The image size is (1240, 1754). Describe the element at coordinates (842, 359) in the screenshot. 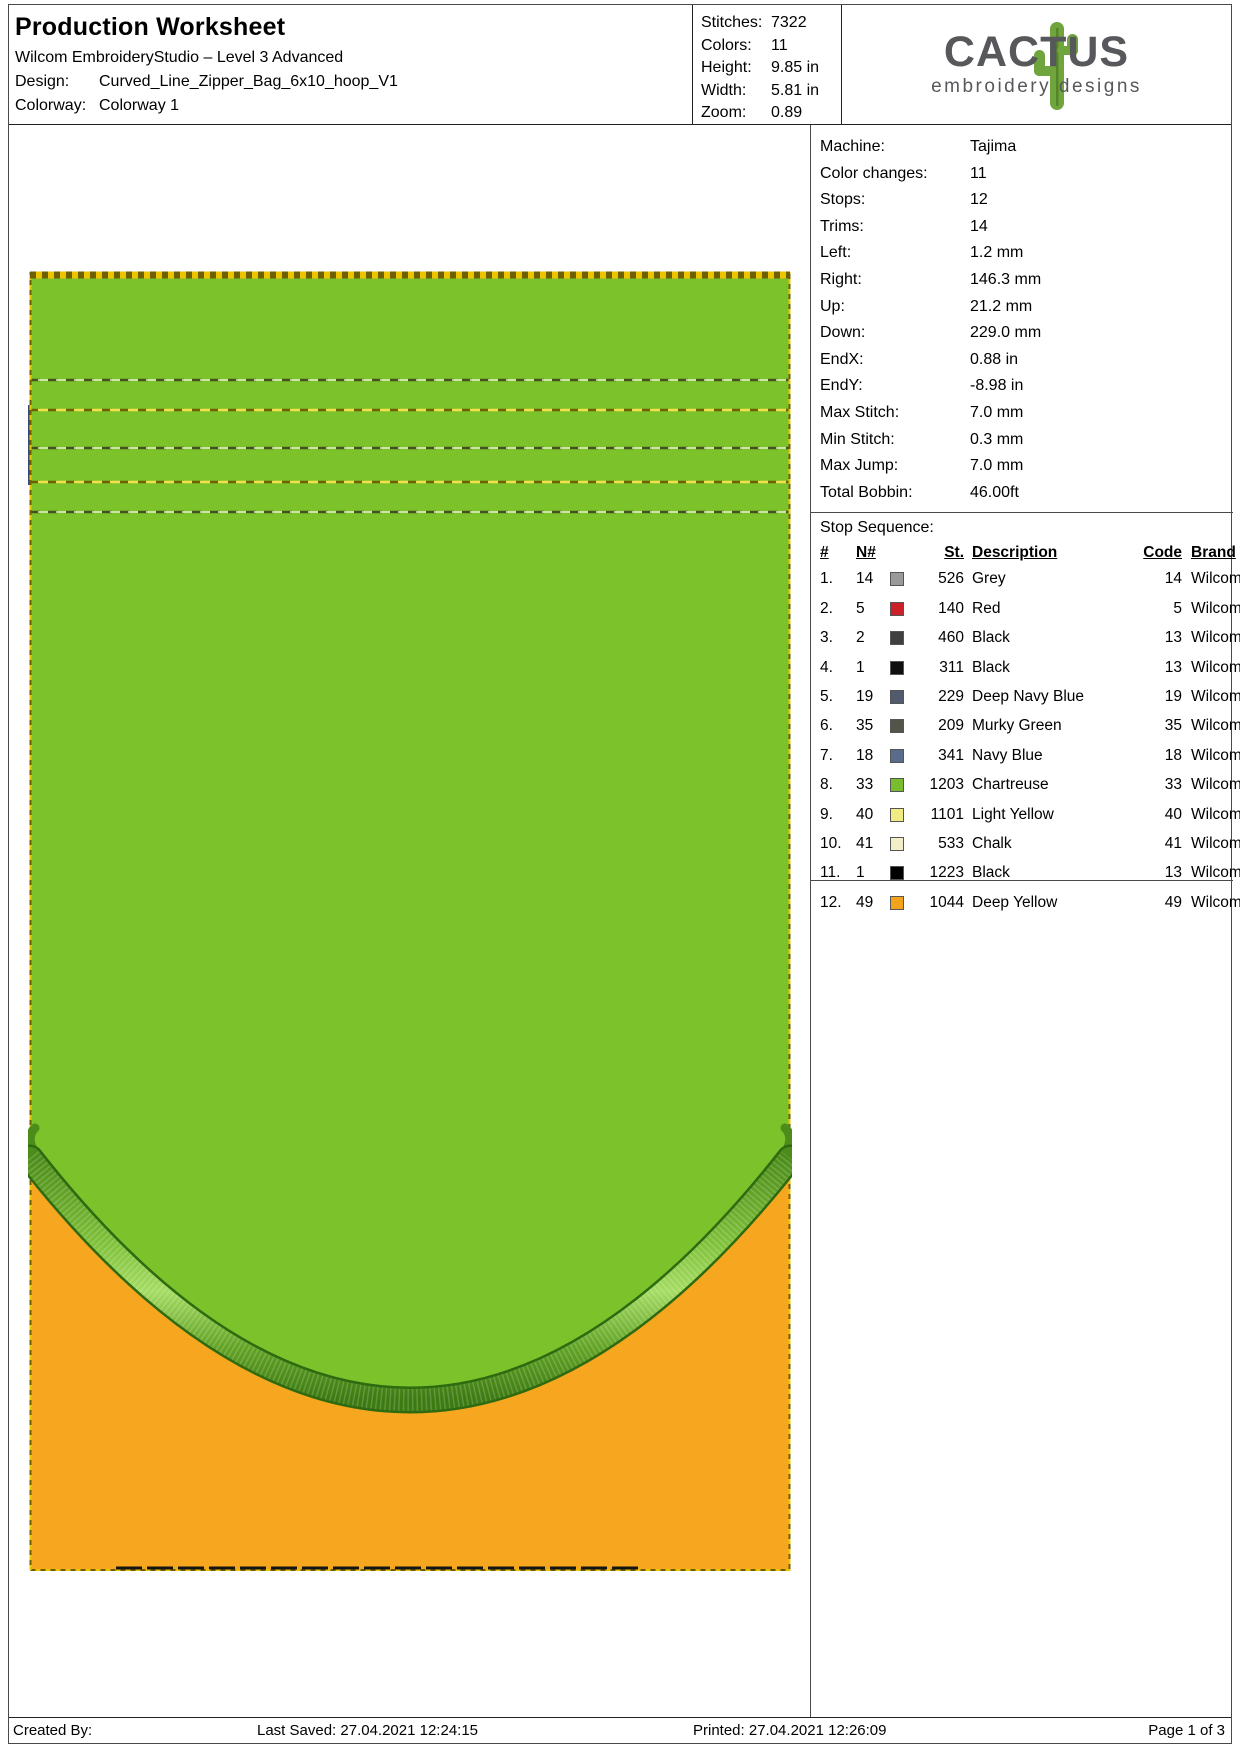

I see `info-label: EndX:` at that location.